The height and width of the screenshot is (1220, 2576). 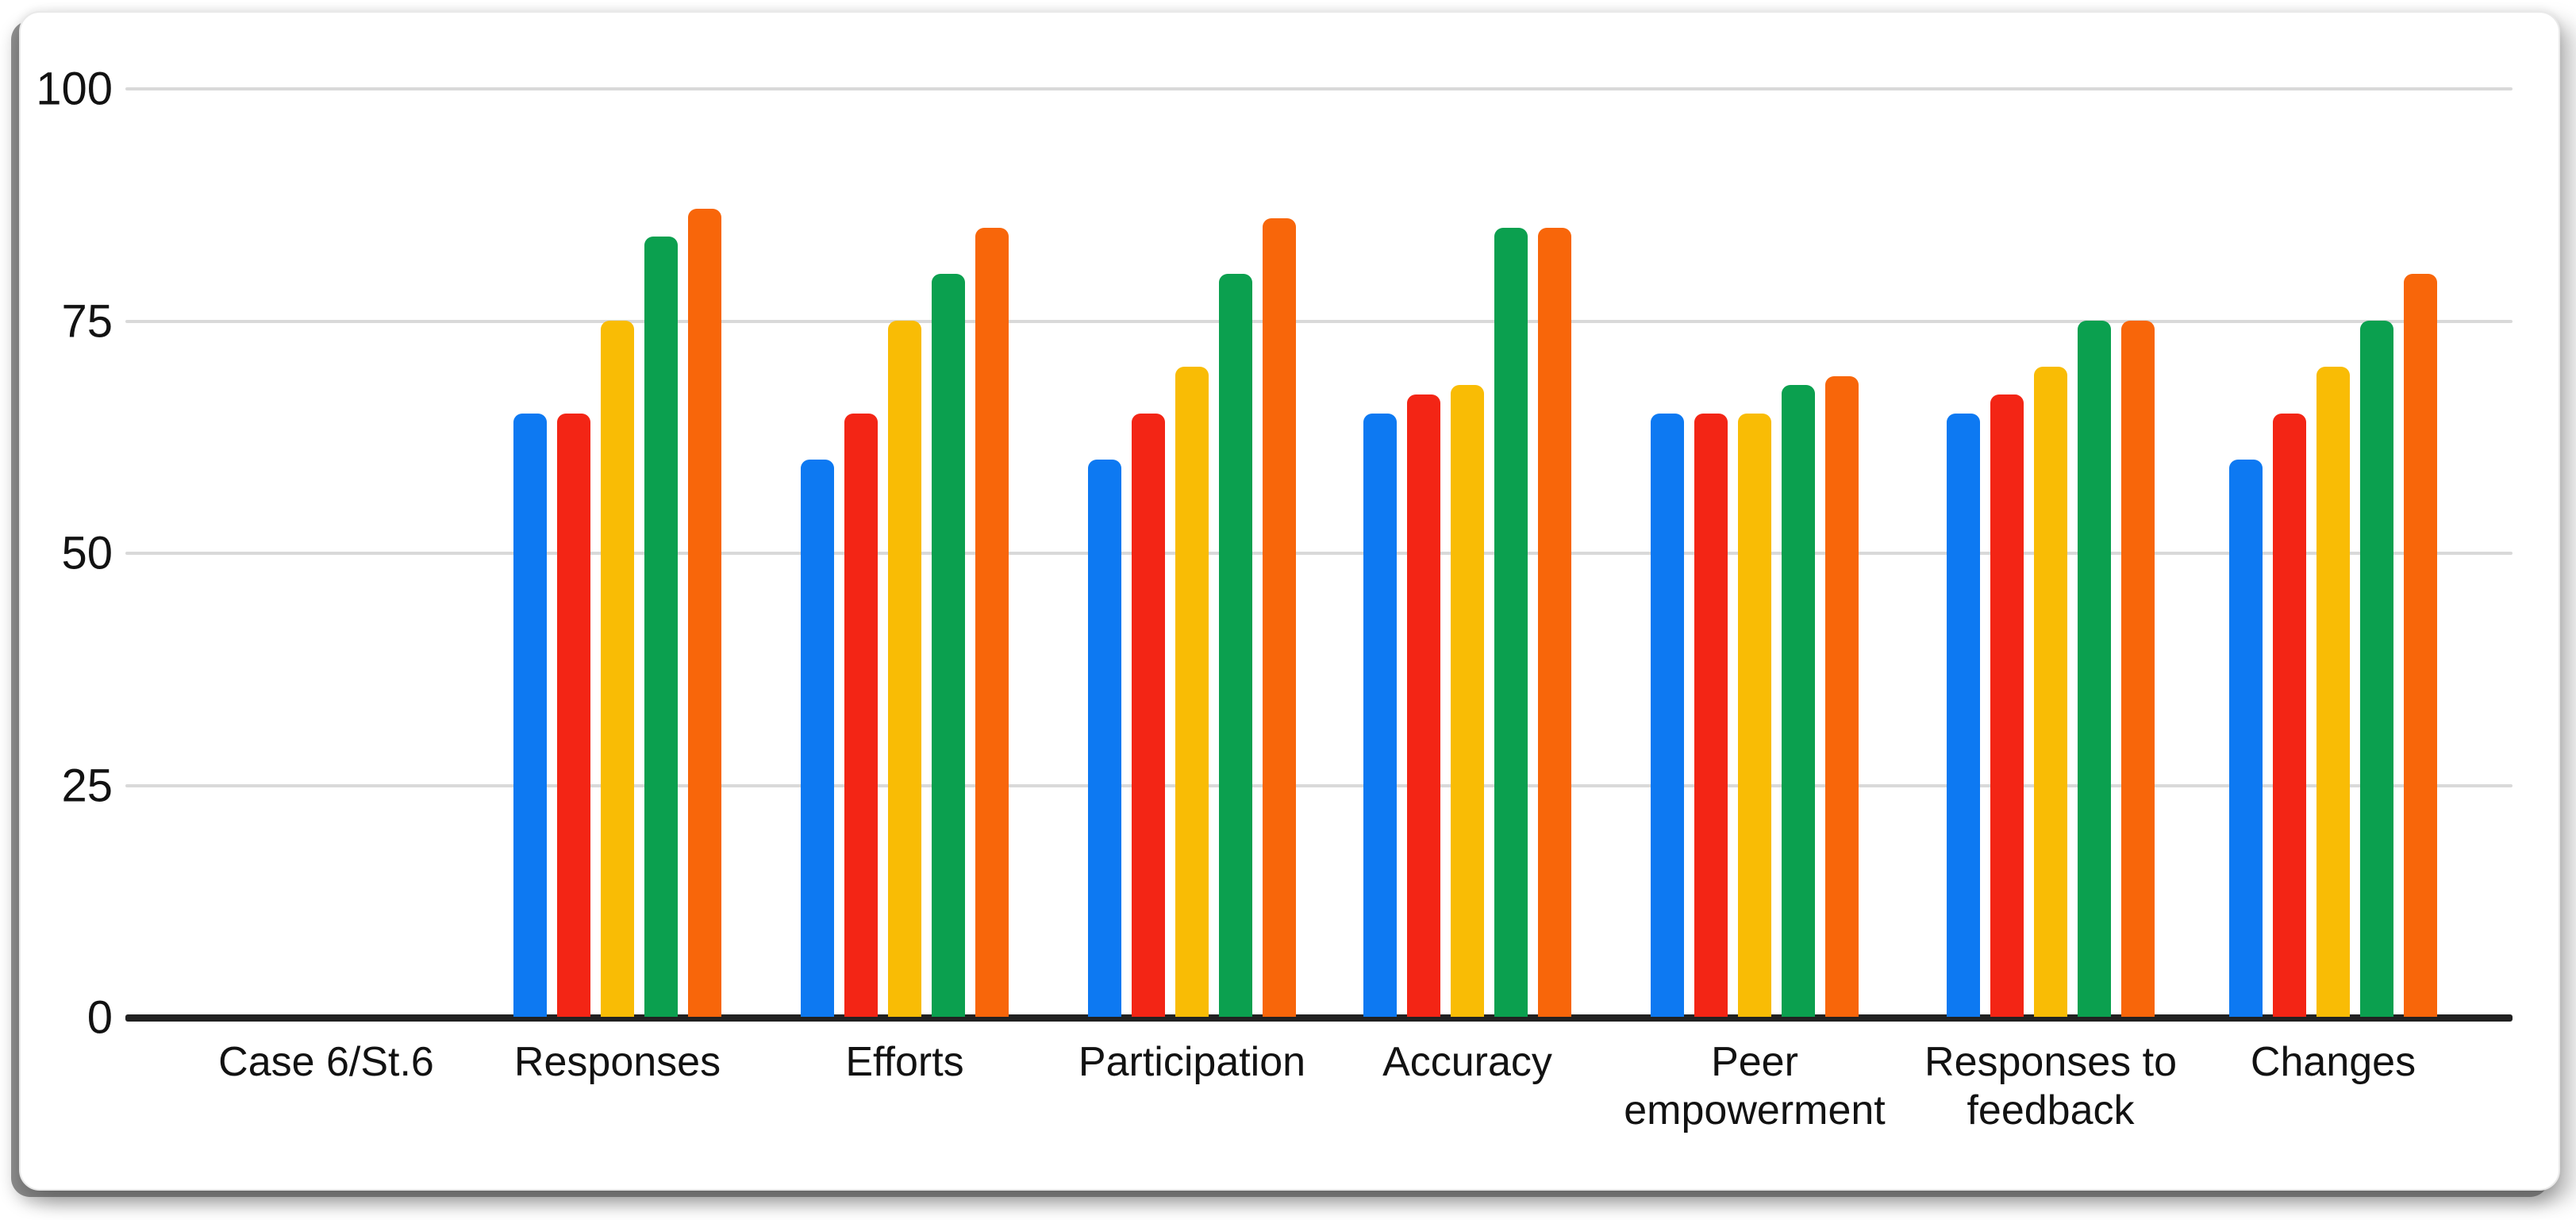 What do you see at coordinates (87, 553) in the screenshot?
I see `y-axis-label-50: 50` at bounding box center [87, 553].